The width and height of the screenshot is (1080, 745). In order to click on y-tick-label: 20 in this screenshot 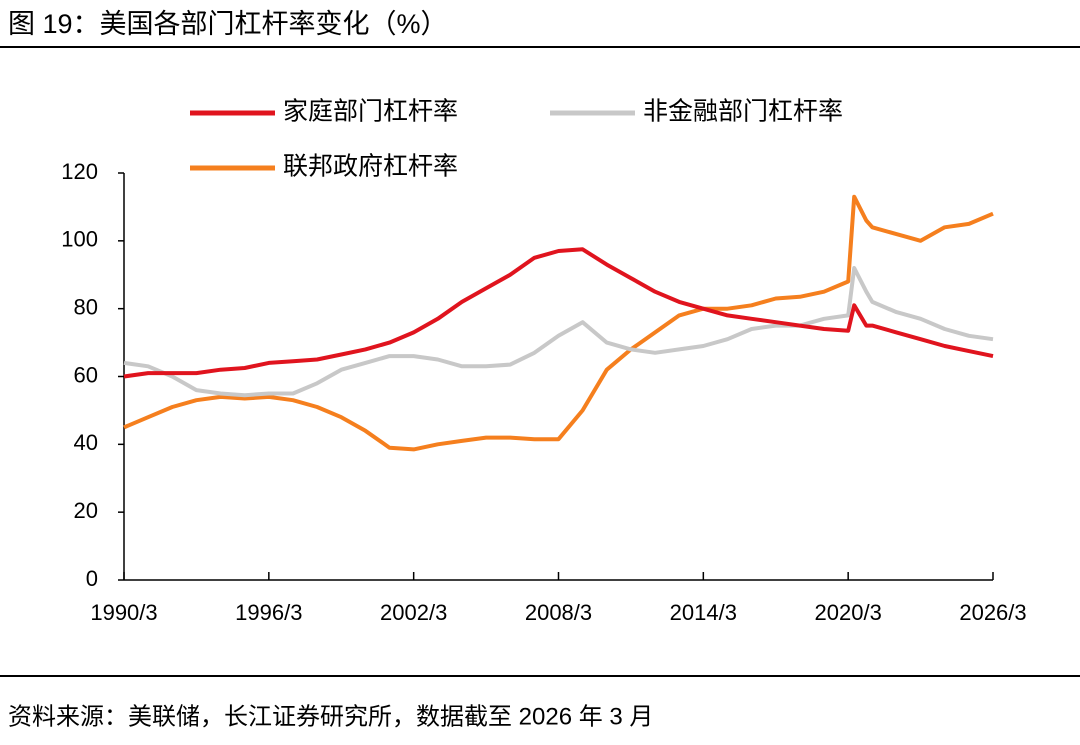, I will do `click(86, 510)`.